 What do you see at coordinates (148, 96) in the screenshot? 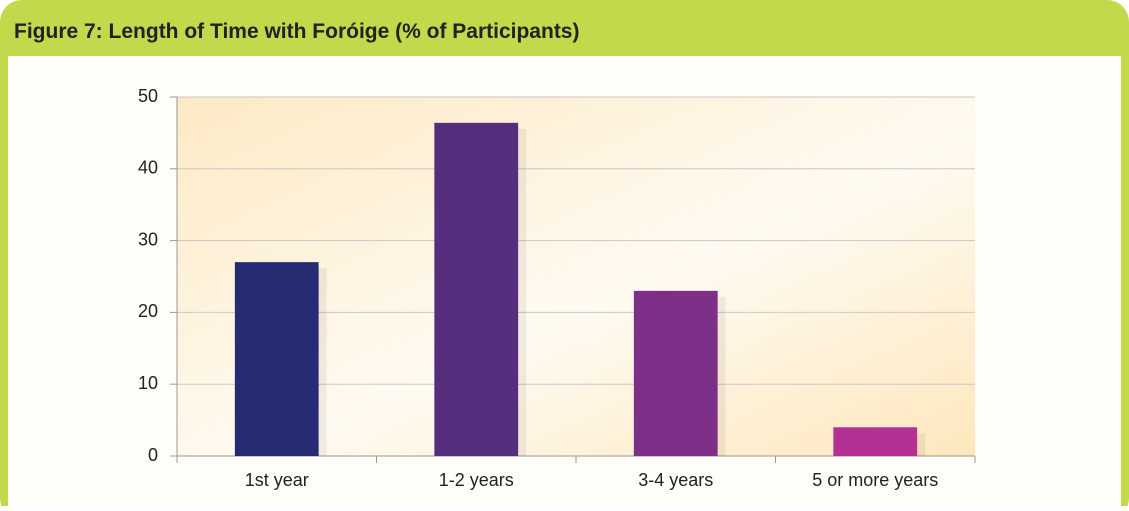
I see `y-tick-label: 50` at bounding box center [148, 96].